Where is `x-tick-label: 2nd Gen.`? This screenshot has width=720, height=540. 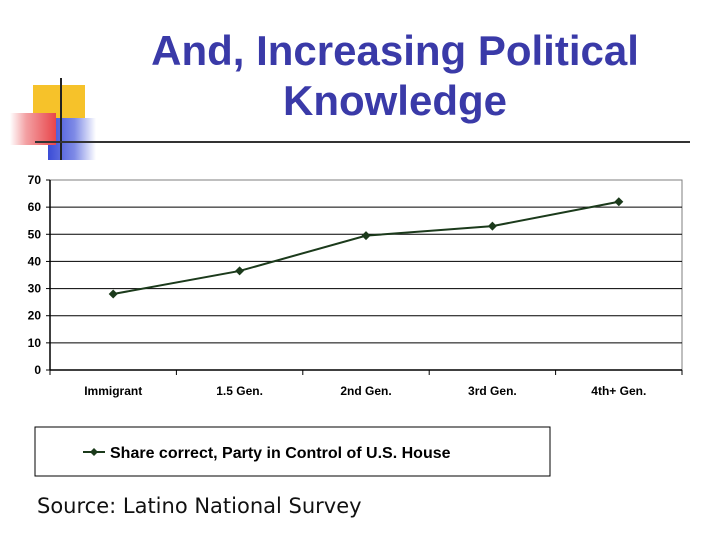 x-tick-label: 2nd Gen. is located at coordinates (365, 391).